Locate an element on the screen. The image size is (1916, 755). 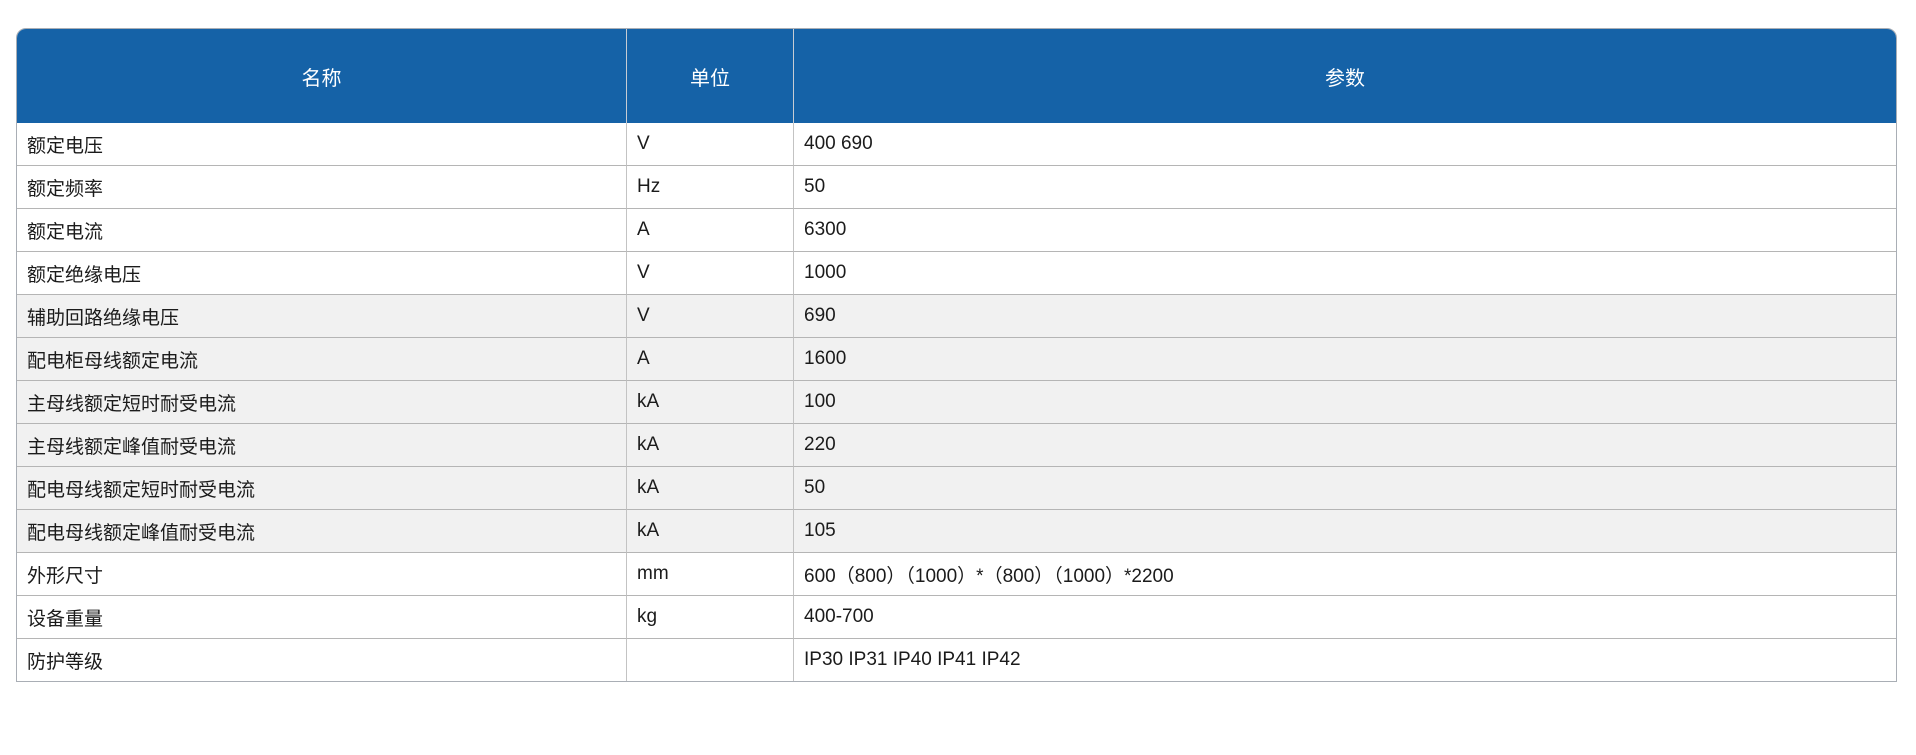
table-row: 额定频率 Hz 50 is located at coordinates (956, 187).